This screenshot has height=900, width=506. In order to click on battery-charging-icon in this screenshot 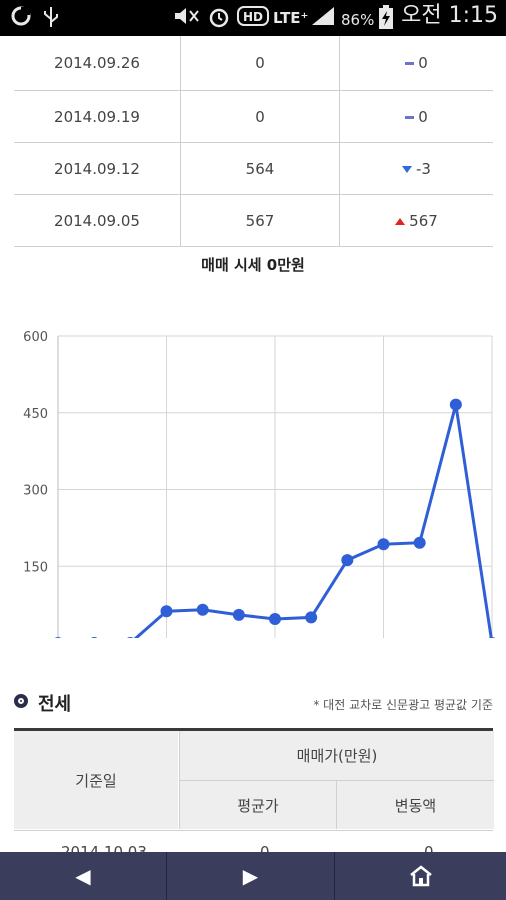, I will do `click(386, 21)`.